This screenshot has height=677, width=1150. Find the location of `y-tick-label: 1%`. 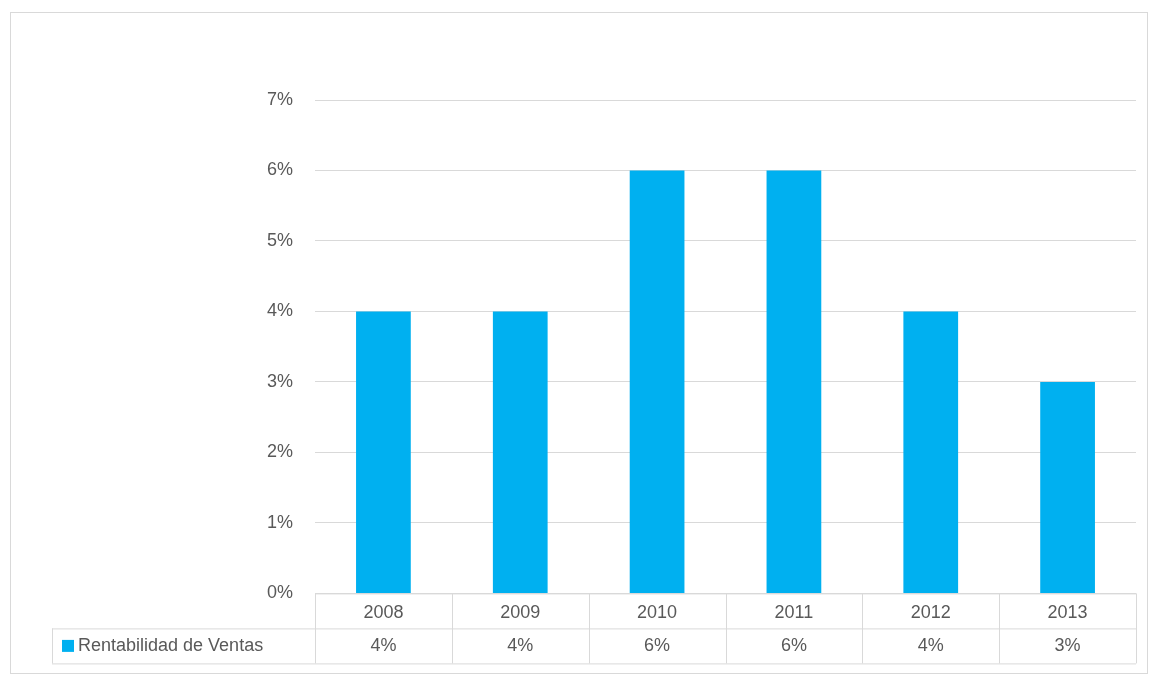

y-tick-label: 1% is located at coordinates (279, 521).